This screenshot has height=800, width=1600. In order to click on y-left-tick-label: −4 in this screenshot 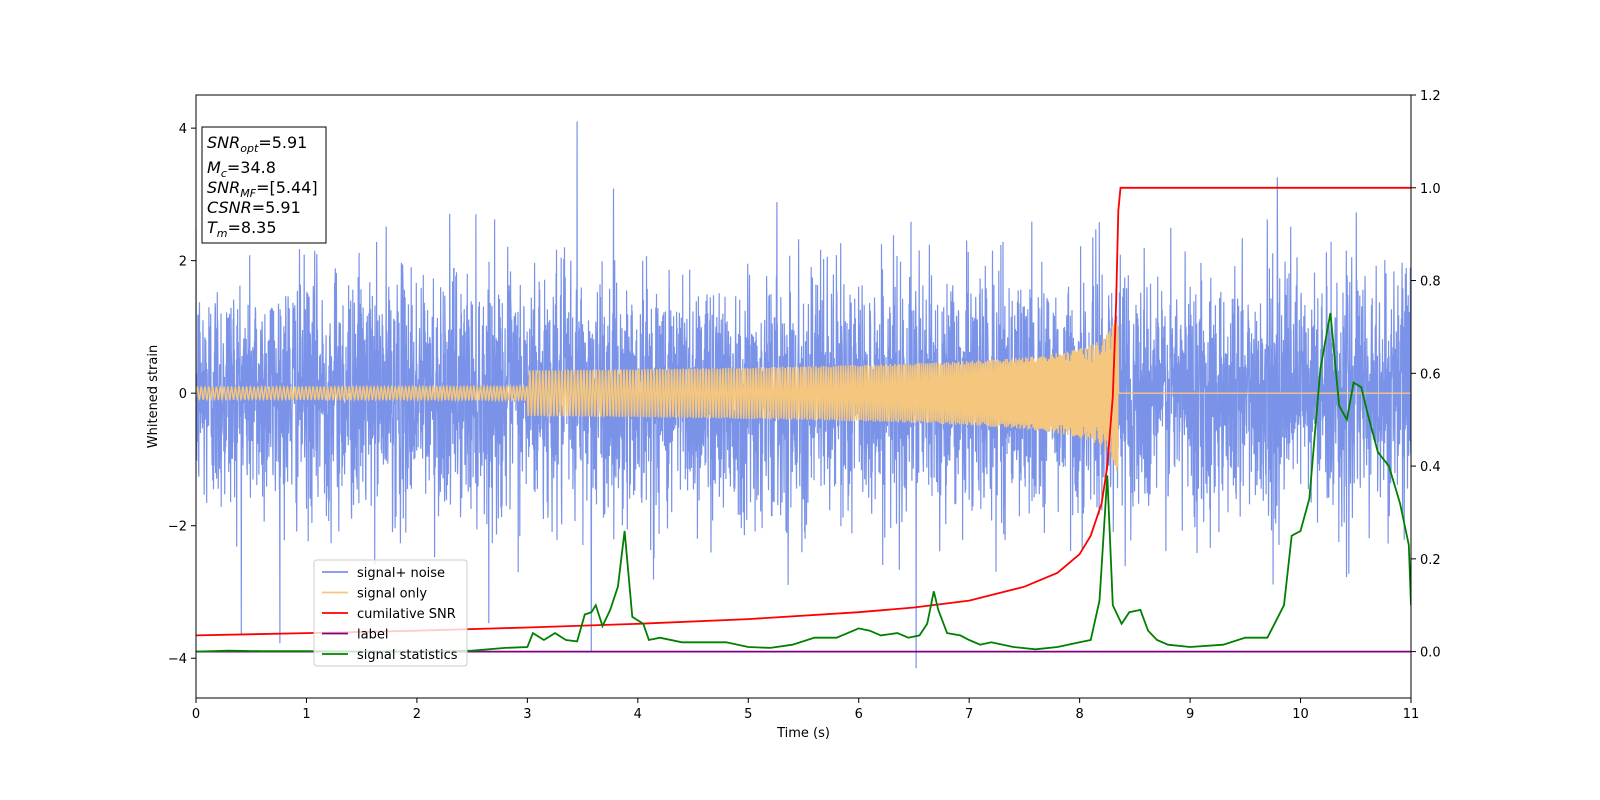, I will do `click(177, 659)`.